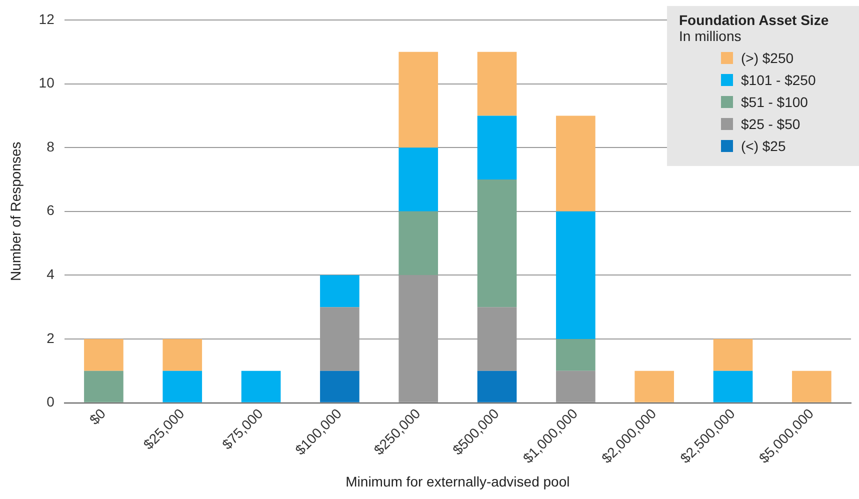 This screenshot has width=859, height=499. Describe the element at coordinates (778, 80) in the screenshot. I see `legend-label: $101 - $250` at that location.